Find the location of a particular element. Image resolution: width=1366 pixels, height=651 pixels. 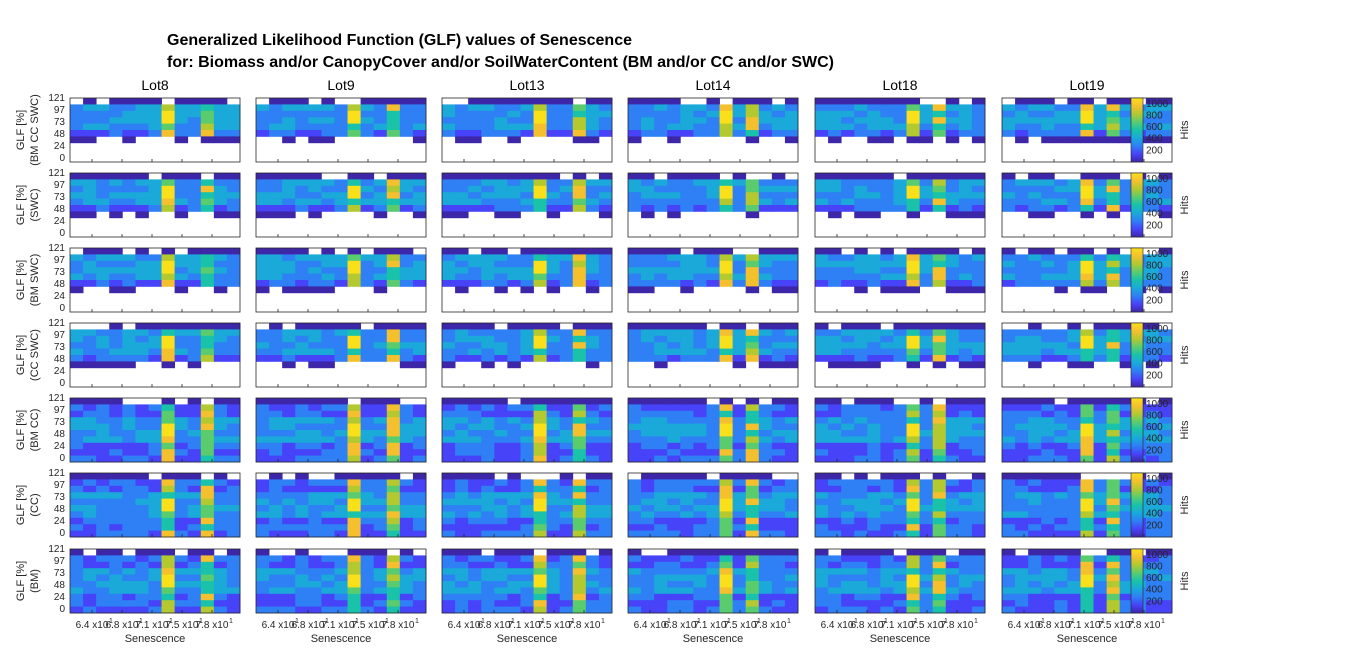

colorbar-tick-label: 200 is located at coordinates (1154, 150).